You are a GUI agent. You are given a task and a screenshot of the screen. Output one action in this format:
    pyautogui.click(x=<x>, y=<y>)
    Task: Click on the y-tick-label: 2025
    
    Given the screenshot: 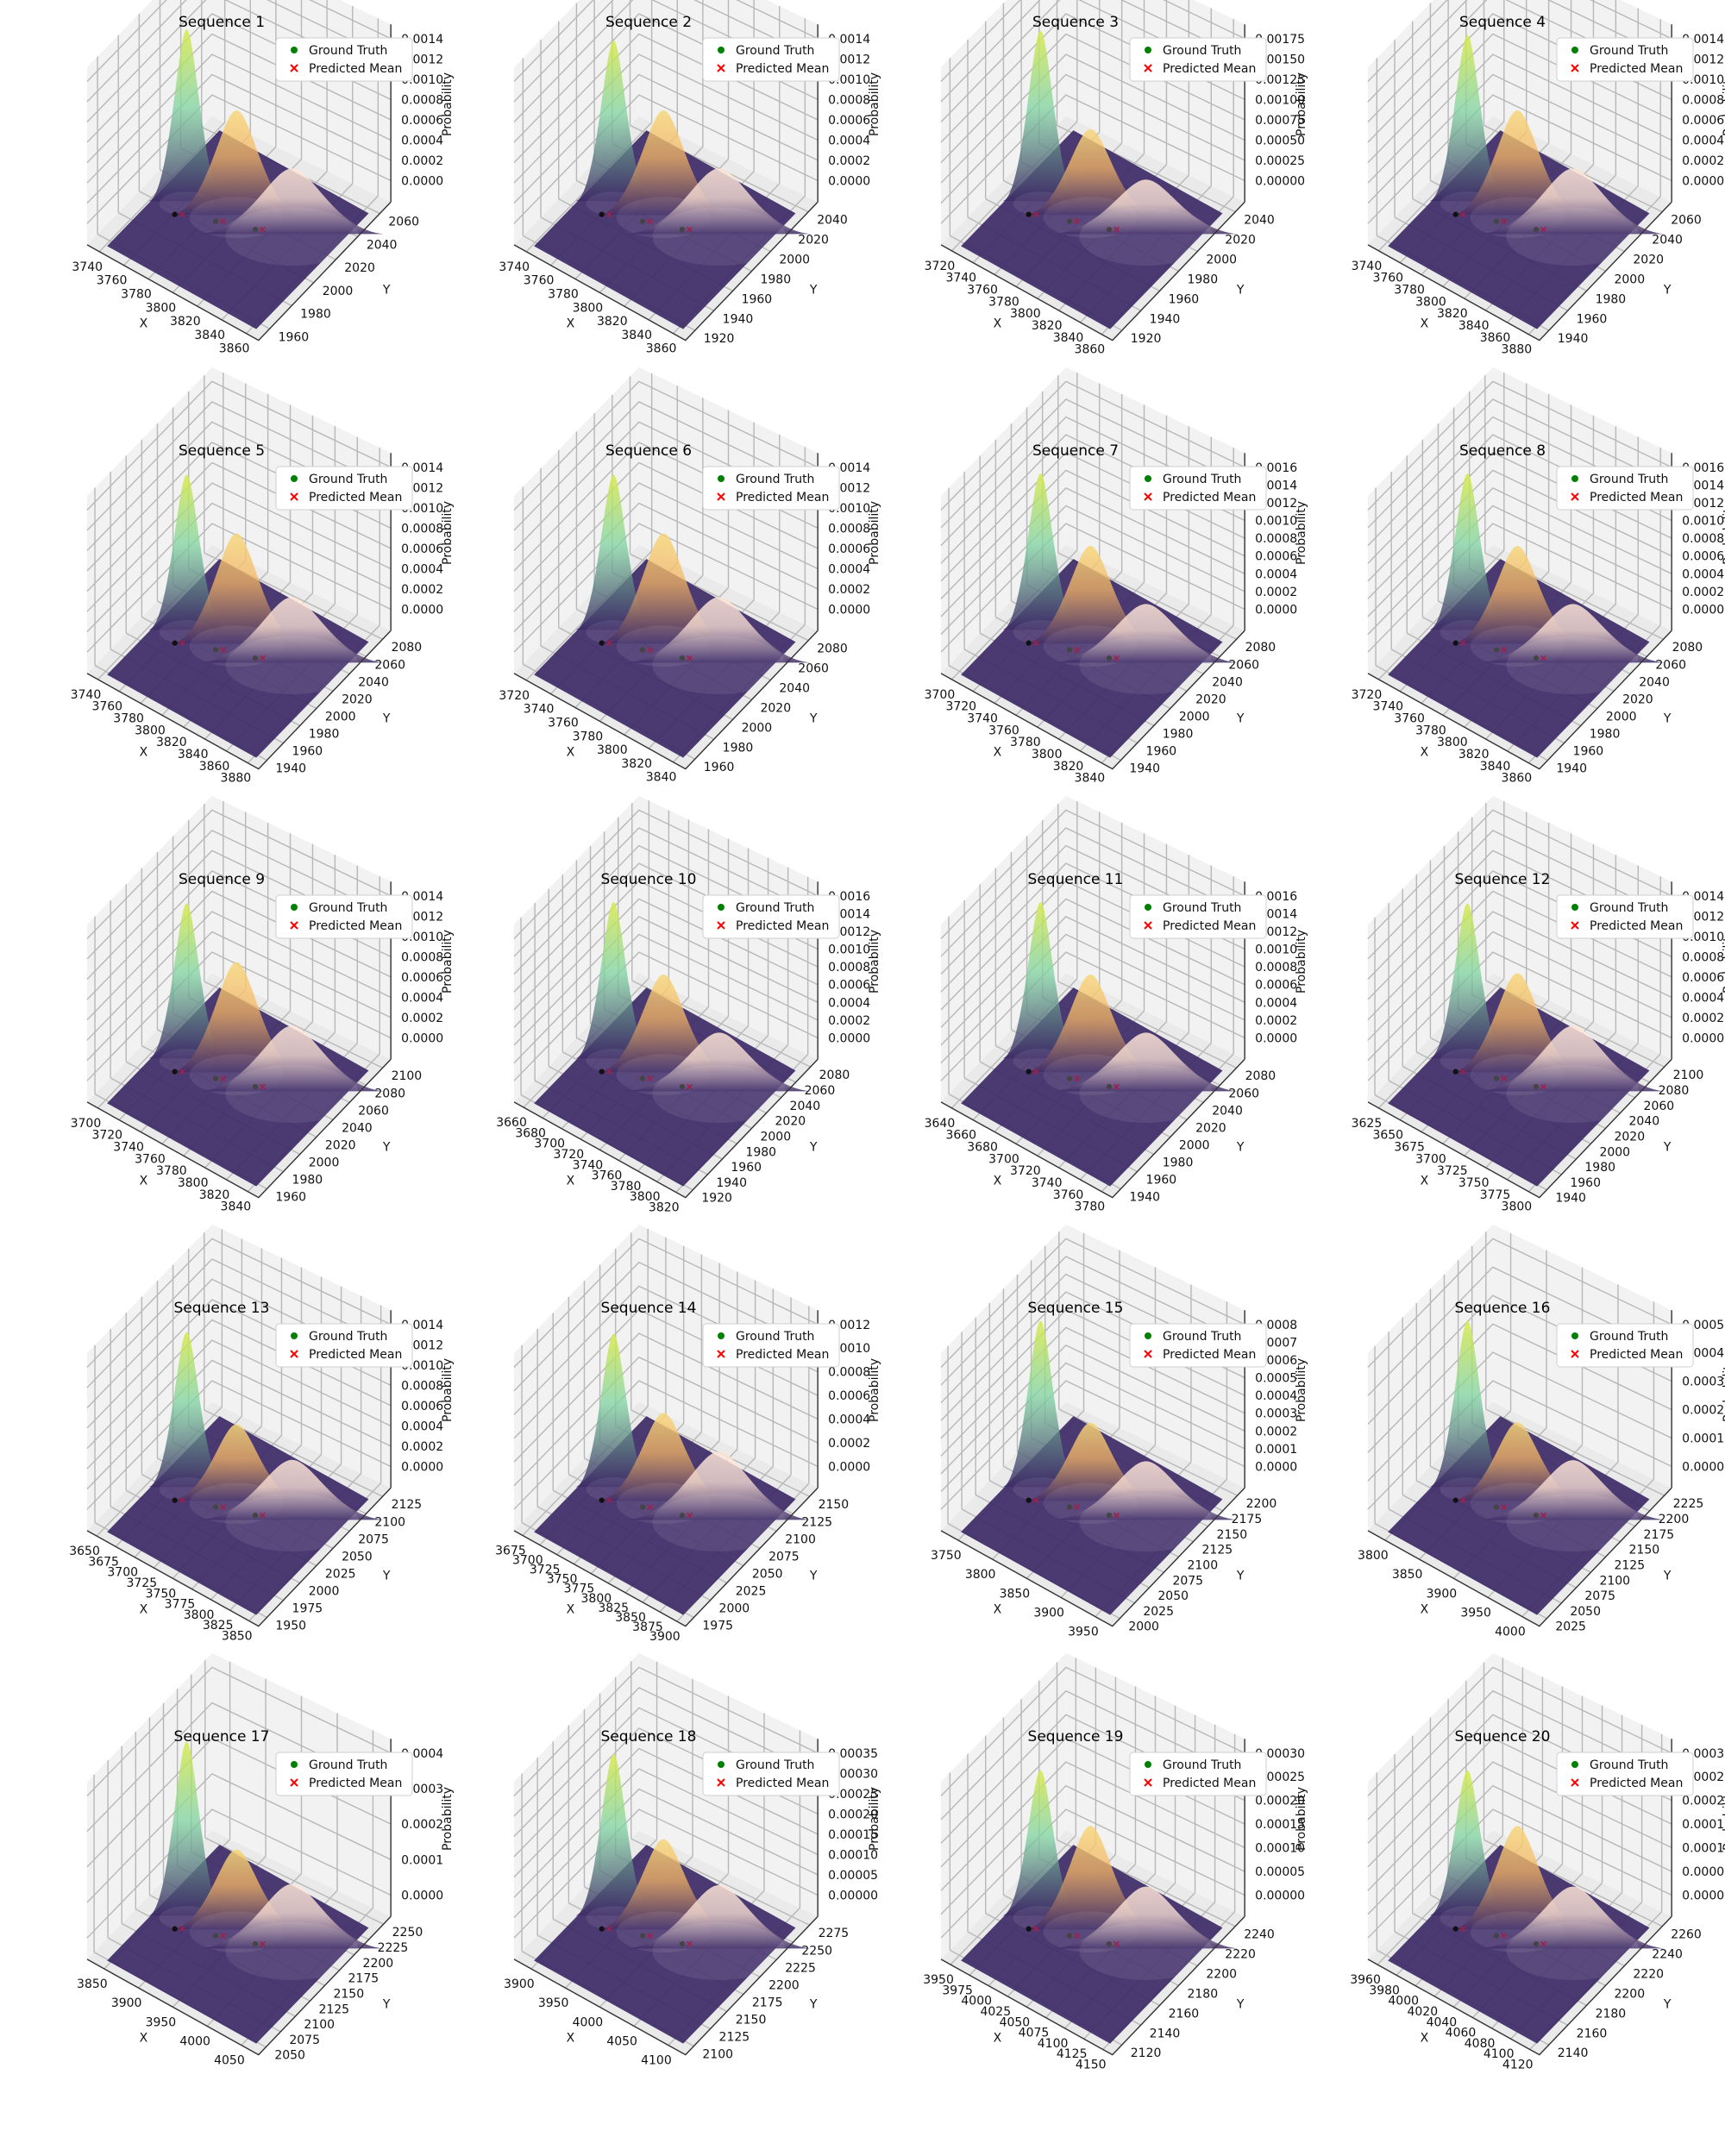 What is the action you would take?
    pyautogui.click(x=340, y=1574)
    